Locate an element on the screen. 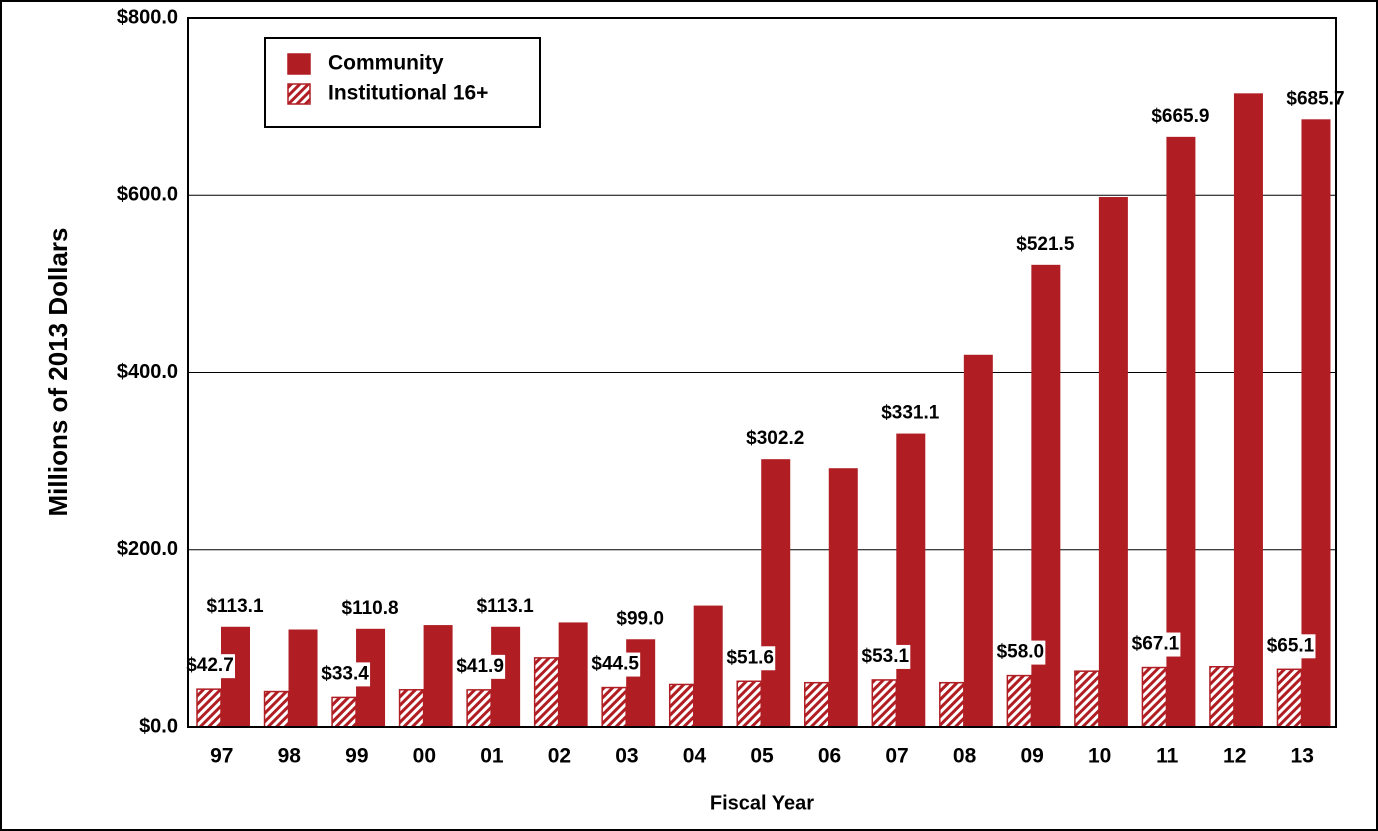 Image resolution: width=1378 pixels, height=831 pixels. x-tick-label: 02 is located at coordinates (559, 756).